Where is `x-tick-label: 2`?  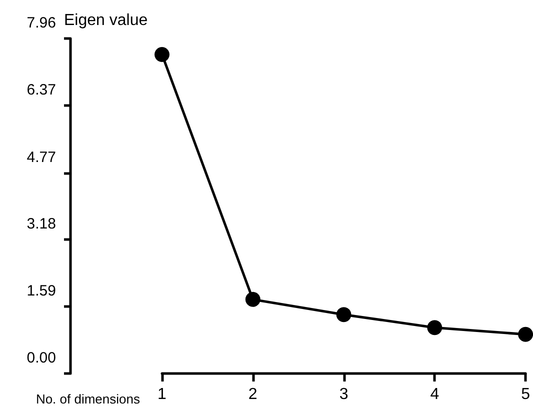 x-tick-label: 2 is located at coordinates (253, 394).